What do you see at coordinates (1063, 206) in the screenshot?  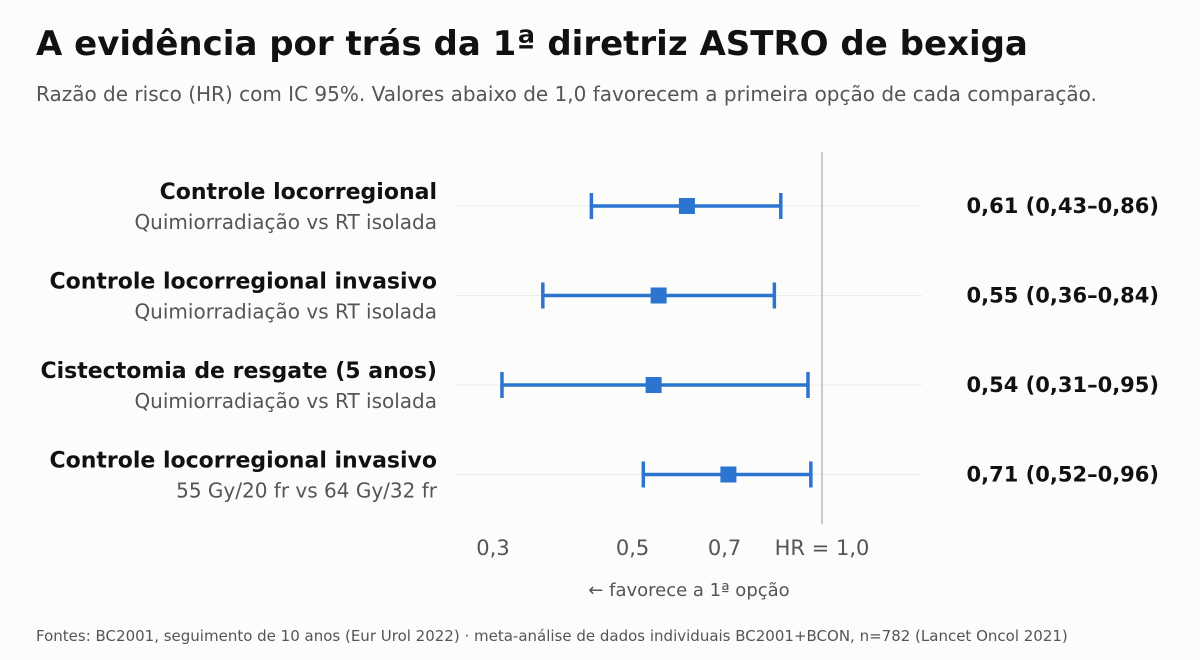 I see `row-value-label: 0,61 (0,43–0,86)` at bounding box center [1063, 206].